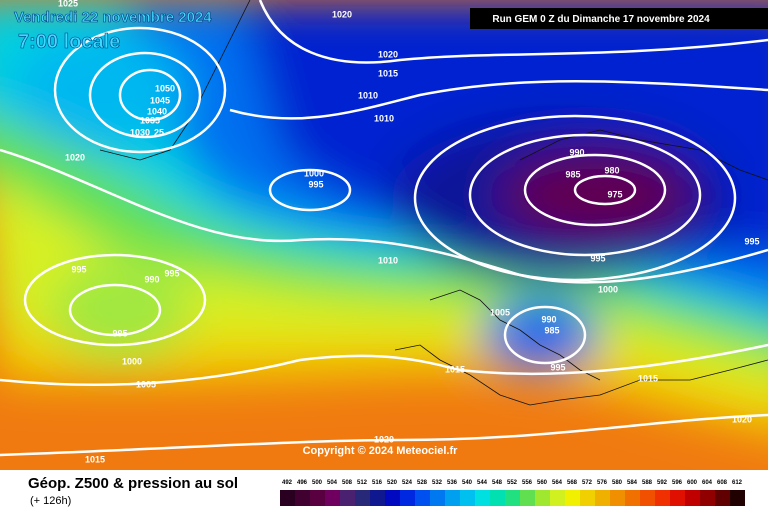  Describe the element at coordinates (347, 483) in the screenshot. I see `scale-label: 508` at that location.